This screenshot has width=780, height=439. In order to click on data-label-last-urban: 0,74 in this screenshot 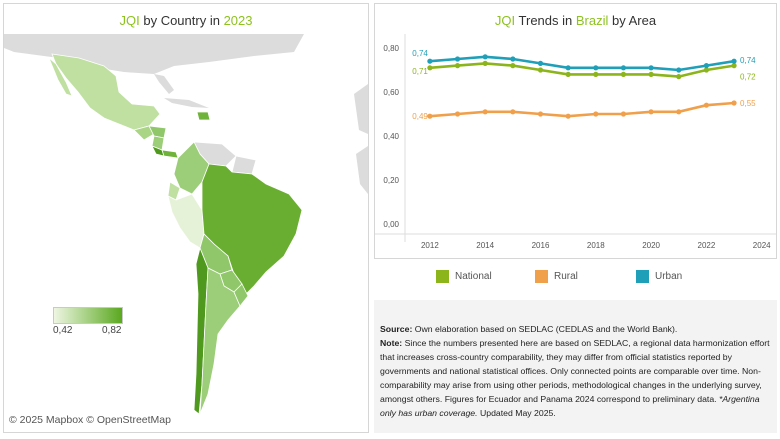, I will do `click(748, 60)`.